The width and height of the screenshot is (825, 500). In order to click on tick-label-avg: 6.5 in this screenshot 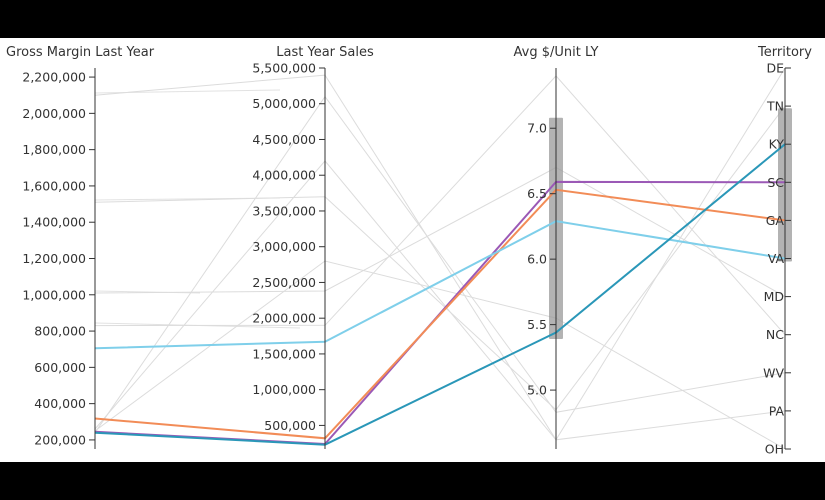, I will do `click(537, 193)`.